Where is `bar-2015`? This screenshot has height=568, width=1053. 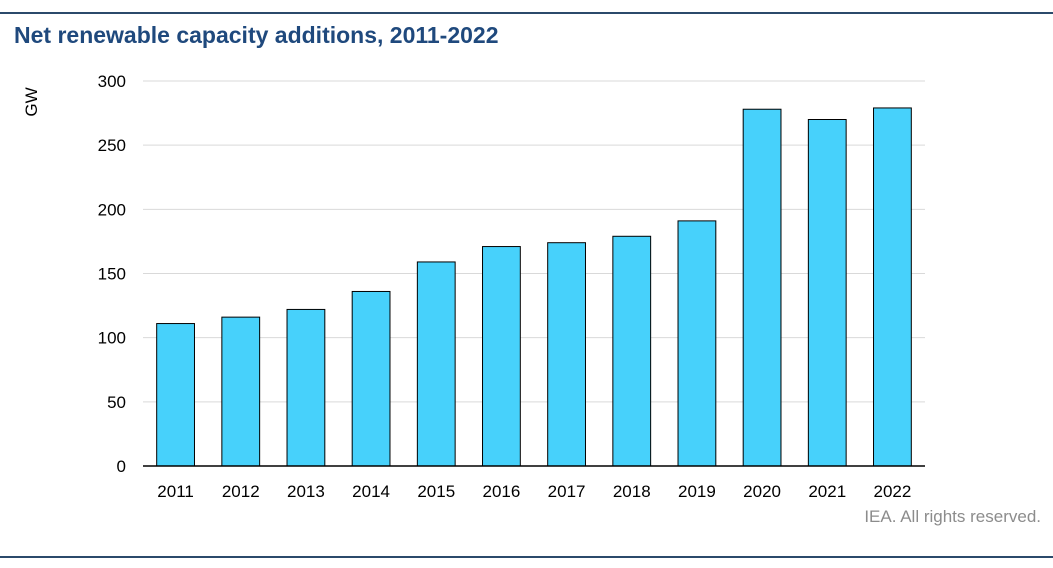 bar-2015 is located at coordinates (436, 364).